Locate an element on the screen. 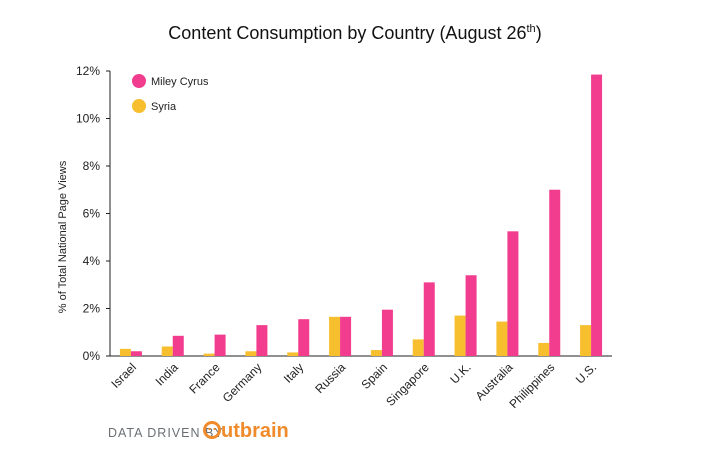 The height and width of the screenshot is (473, 710). bar-syria-israel is located at coordinates (125, 352).